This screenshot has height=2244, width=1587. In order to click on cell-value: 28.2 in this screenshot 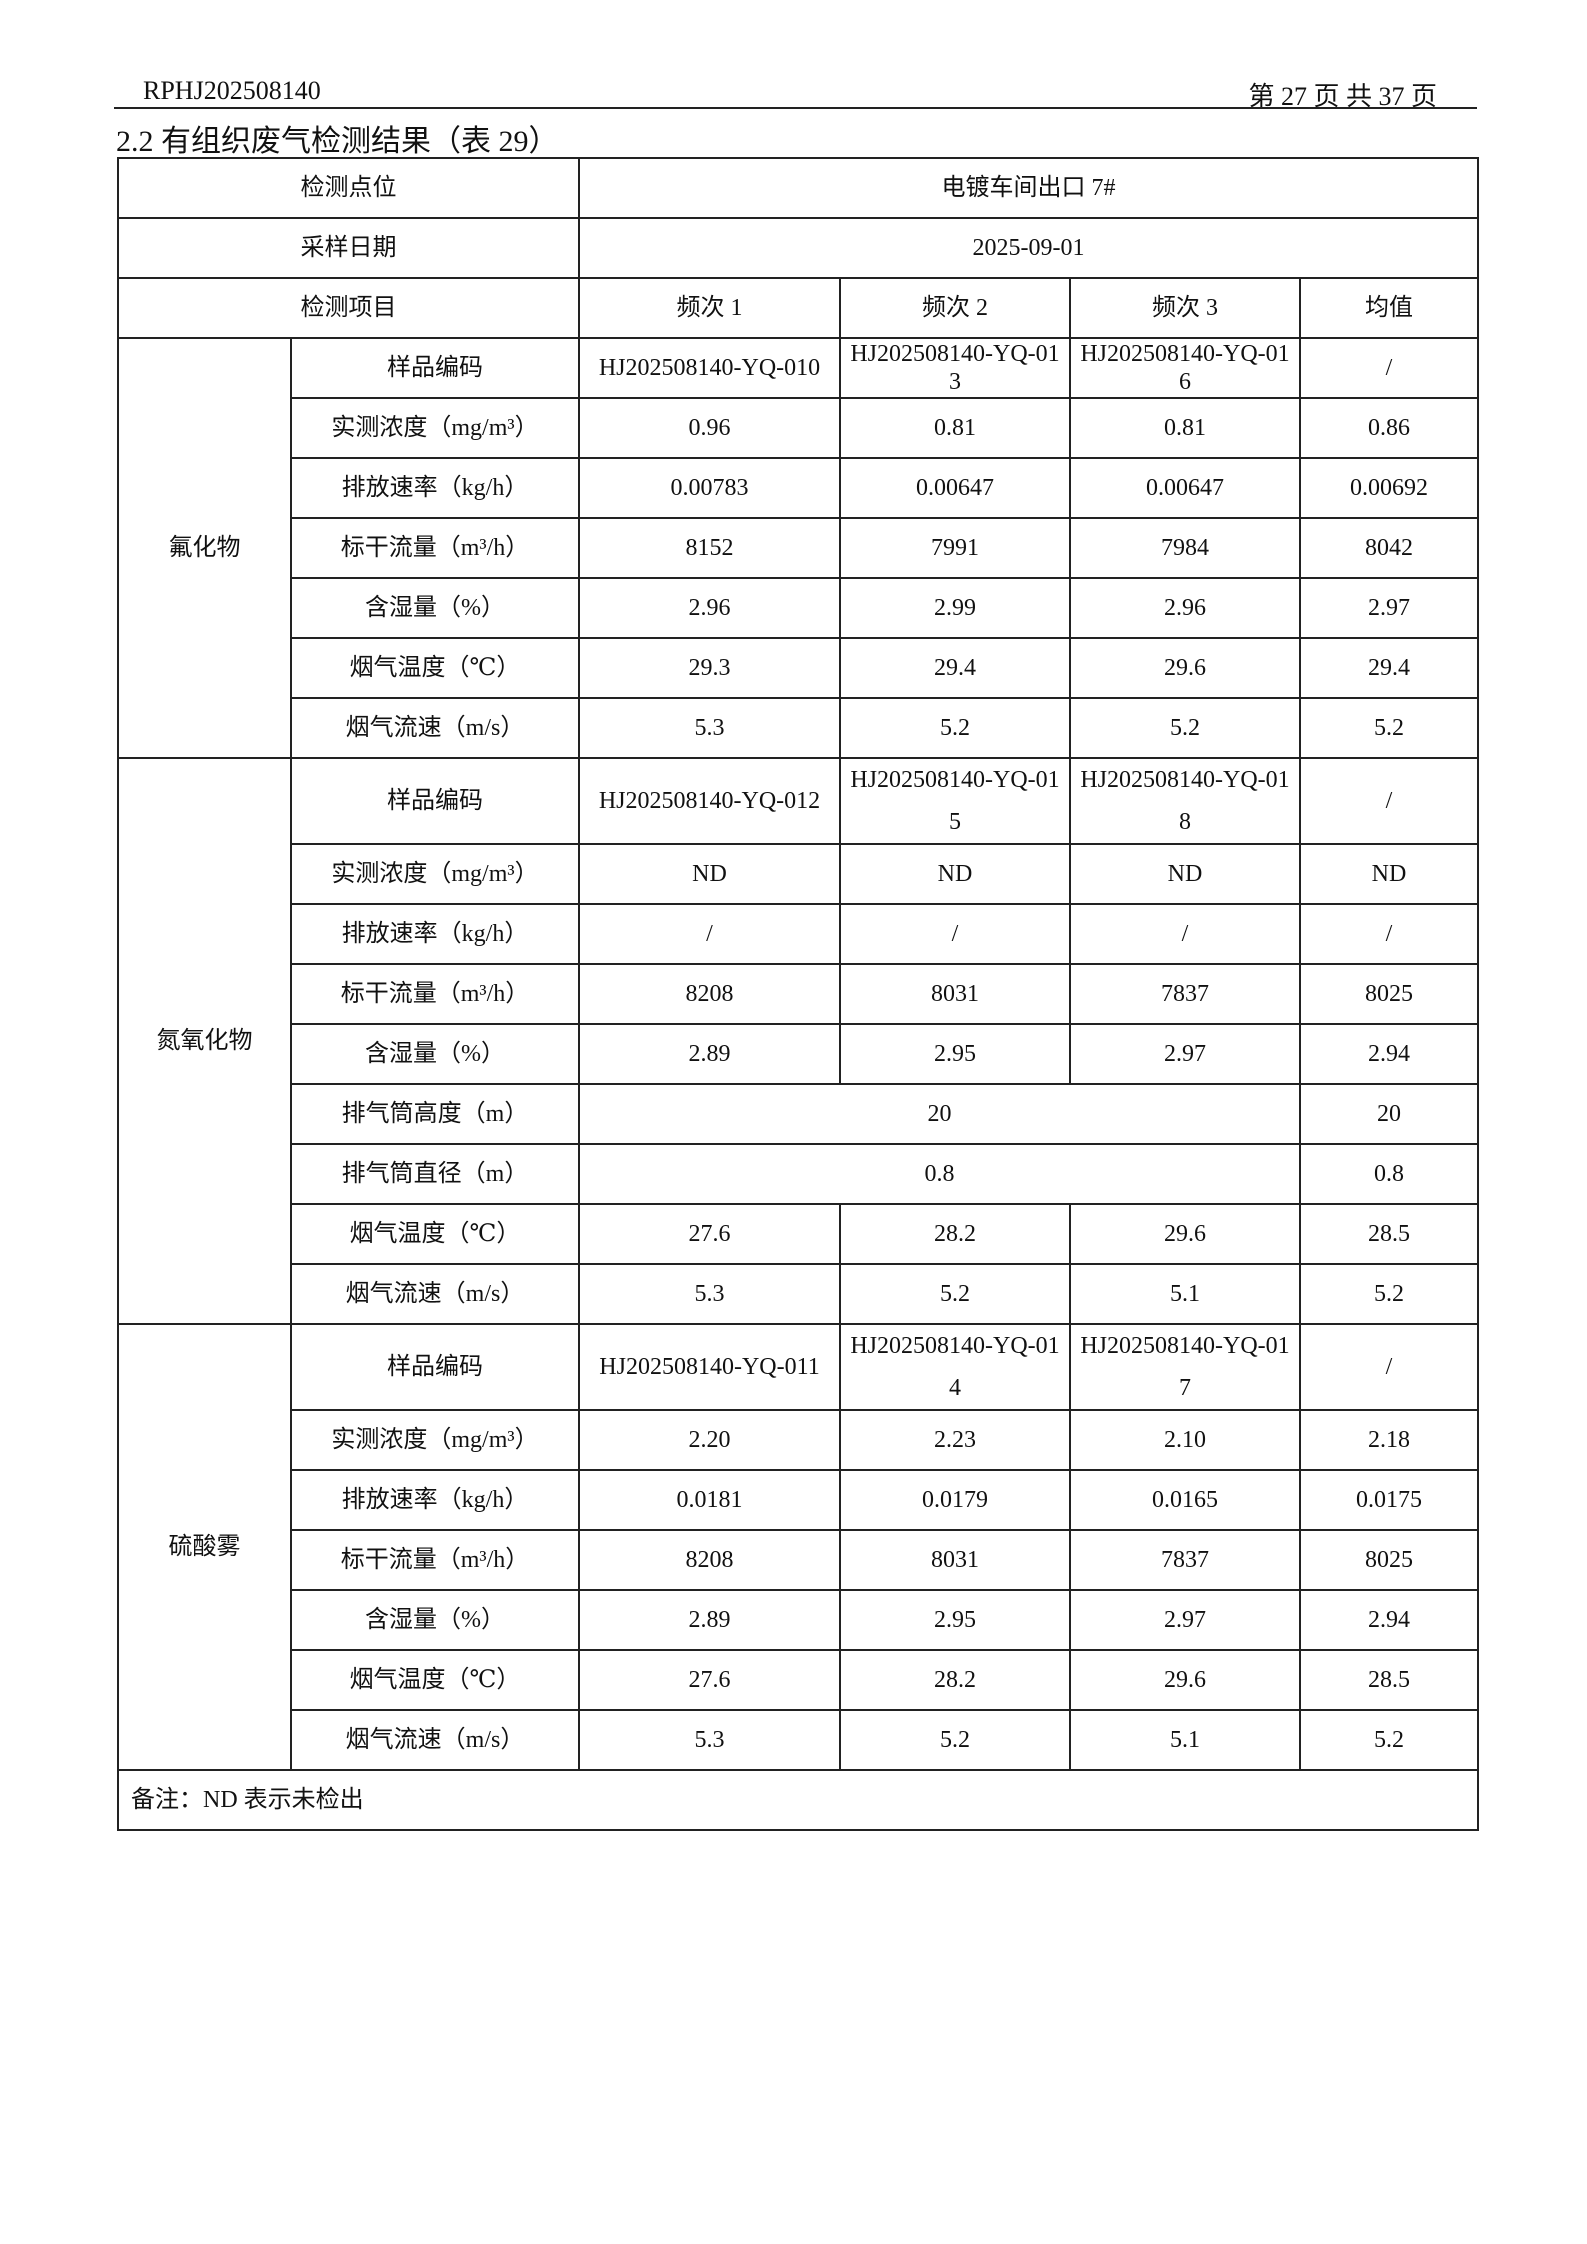, I will do `click(955, 1234)`.